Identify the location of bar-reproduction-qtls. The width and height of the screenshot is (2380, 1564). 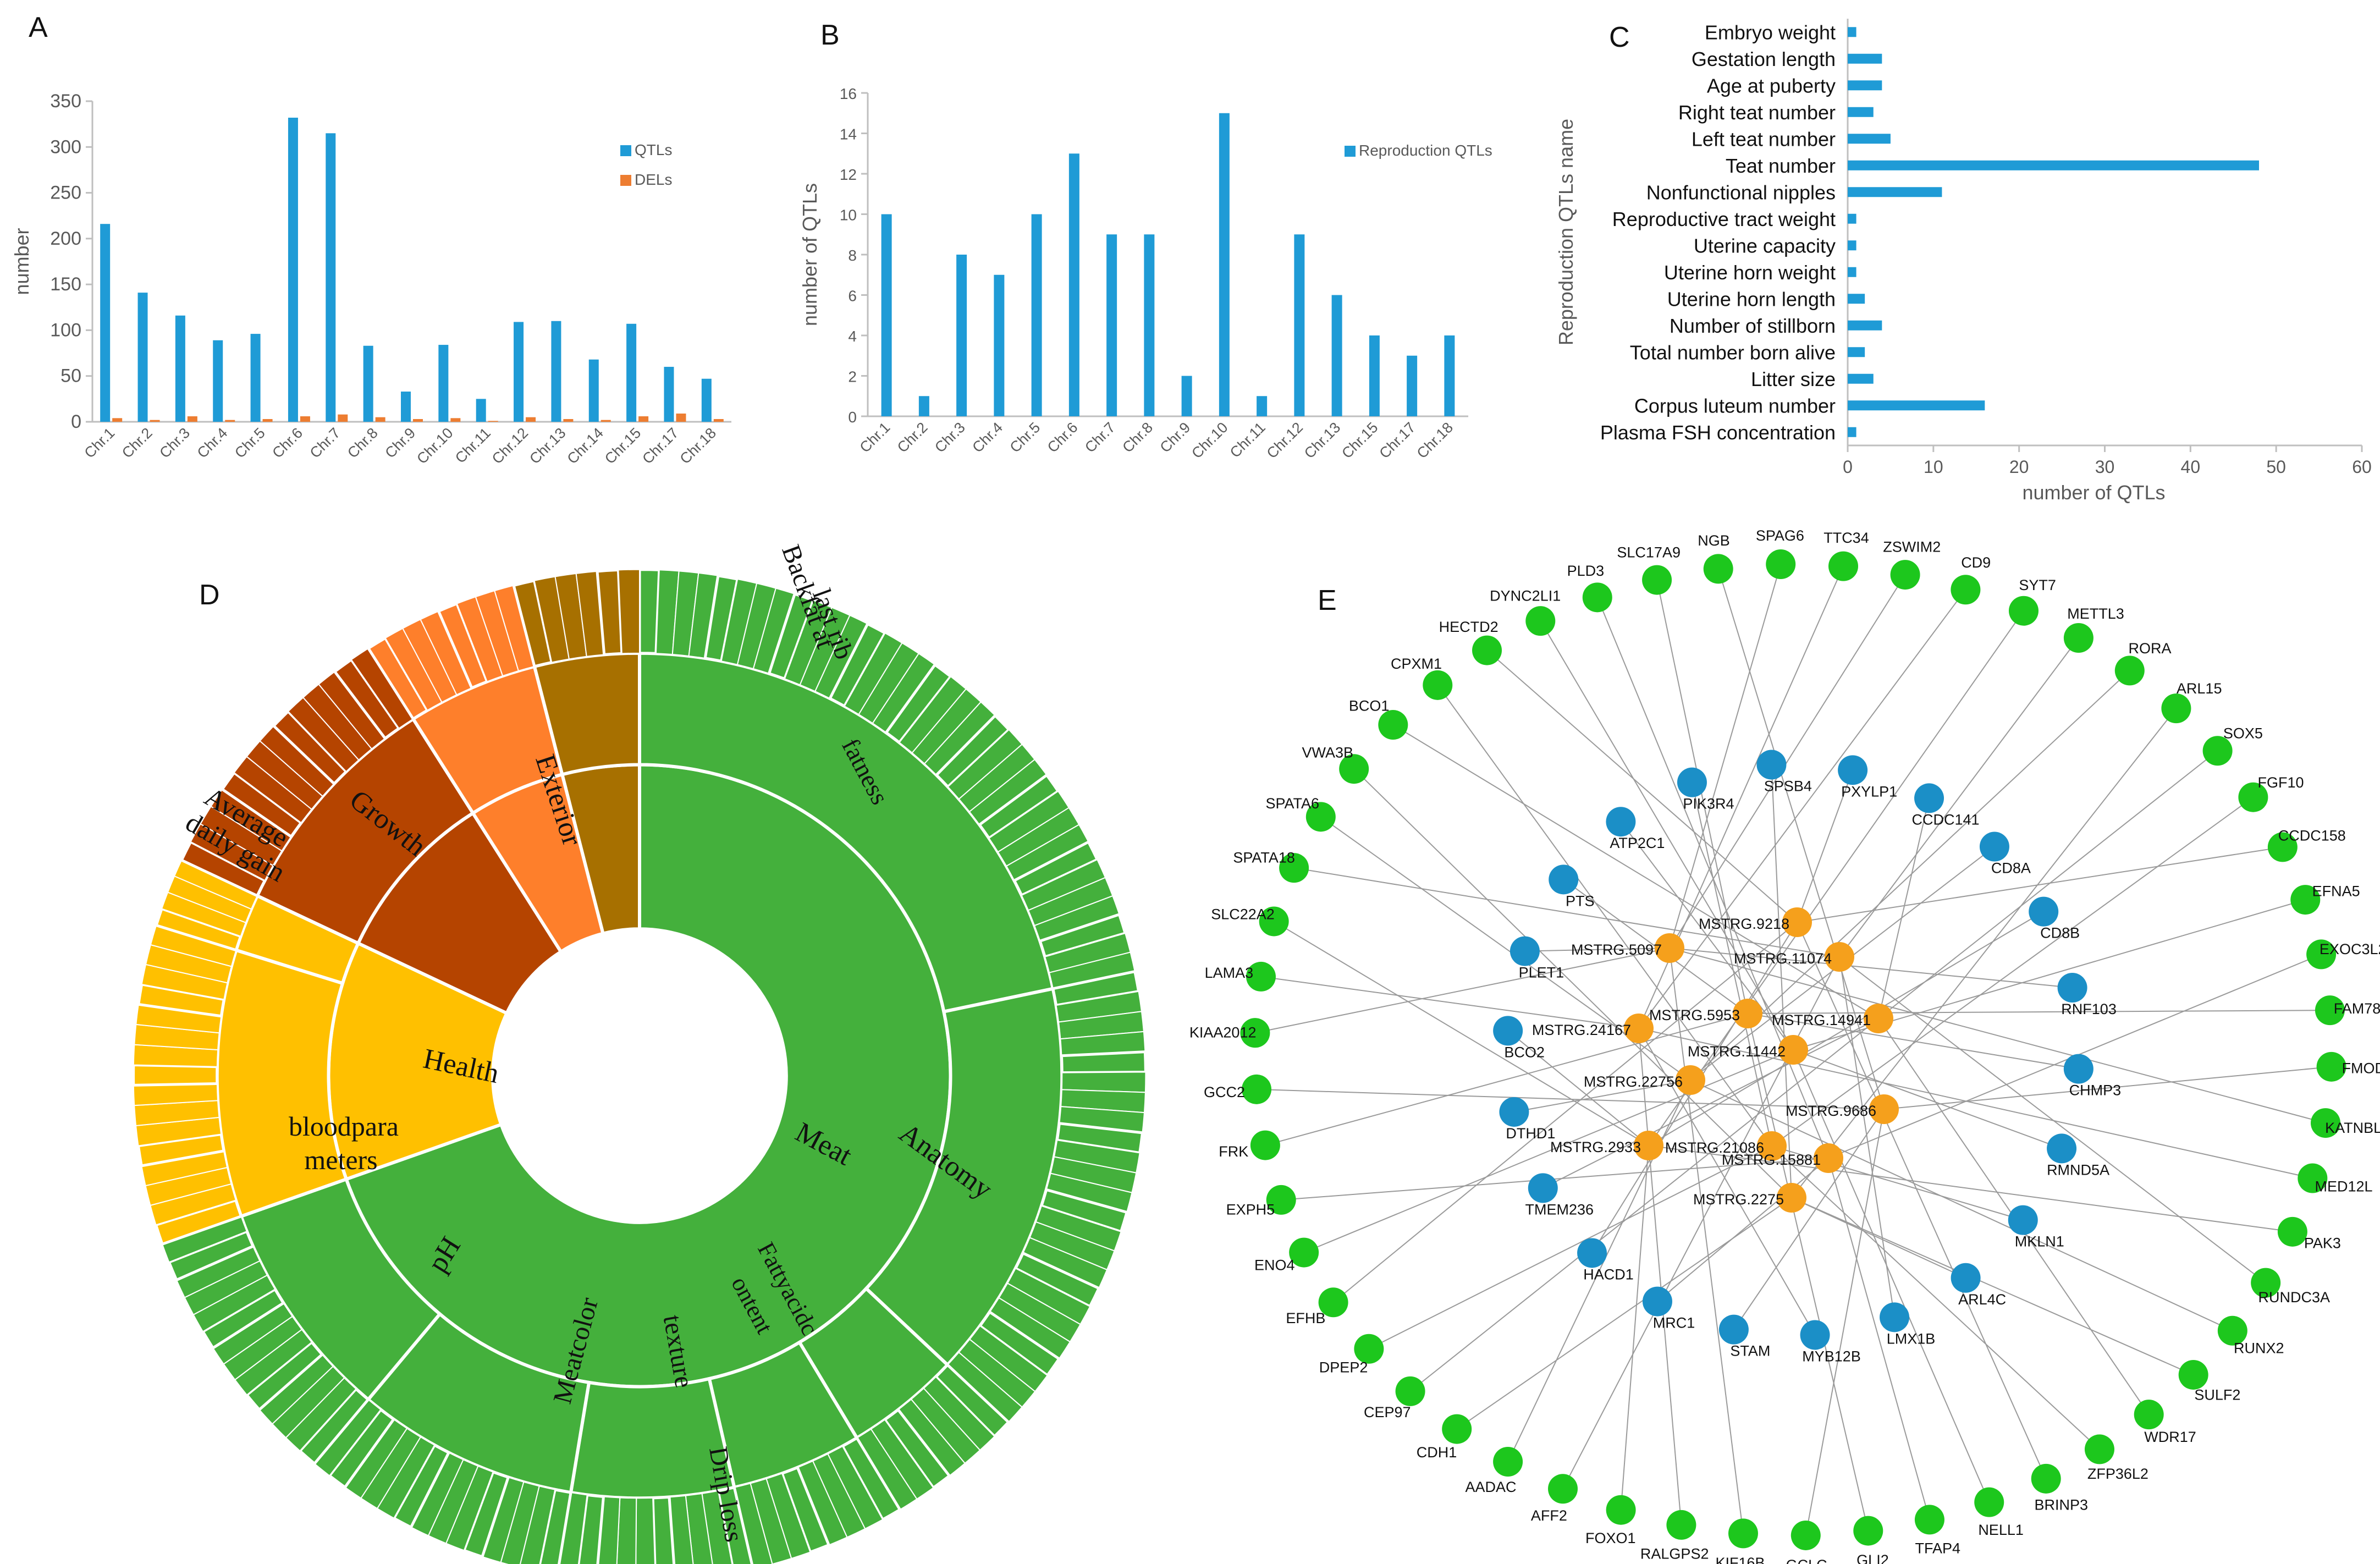
(961, 336).